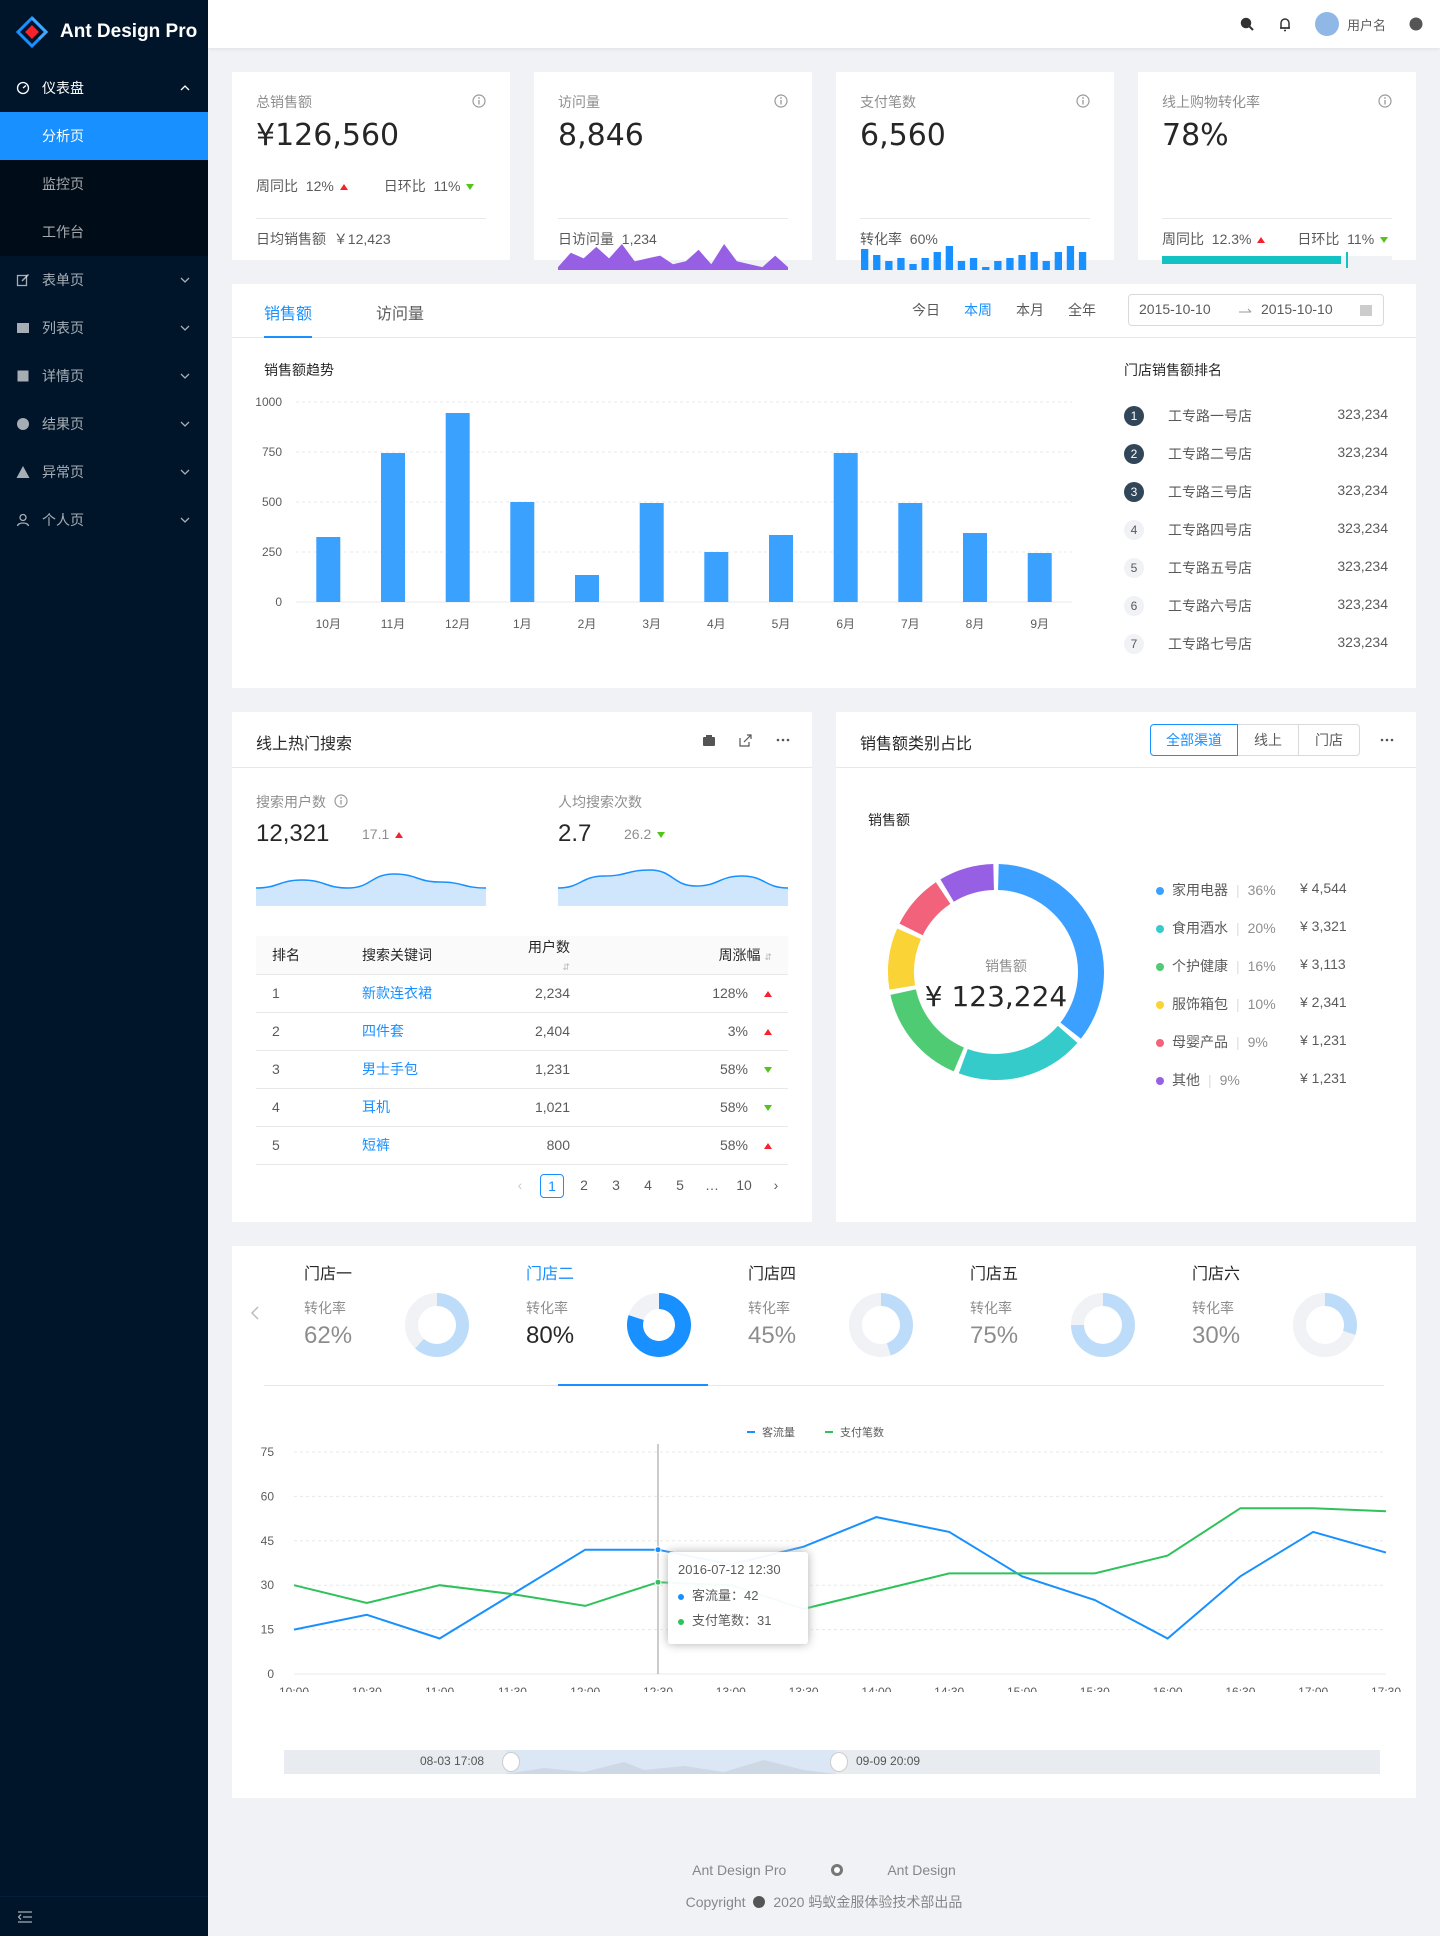 The height and width of the screenshot is (1936, 1440). Describe the element at coordinates (1276, 1080) in the screenshot. I see `legend-item: 其他 | 9% ¥ 1,231` at that location.